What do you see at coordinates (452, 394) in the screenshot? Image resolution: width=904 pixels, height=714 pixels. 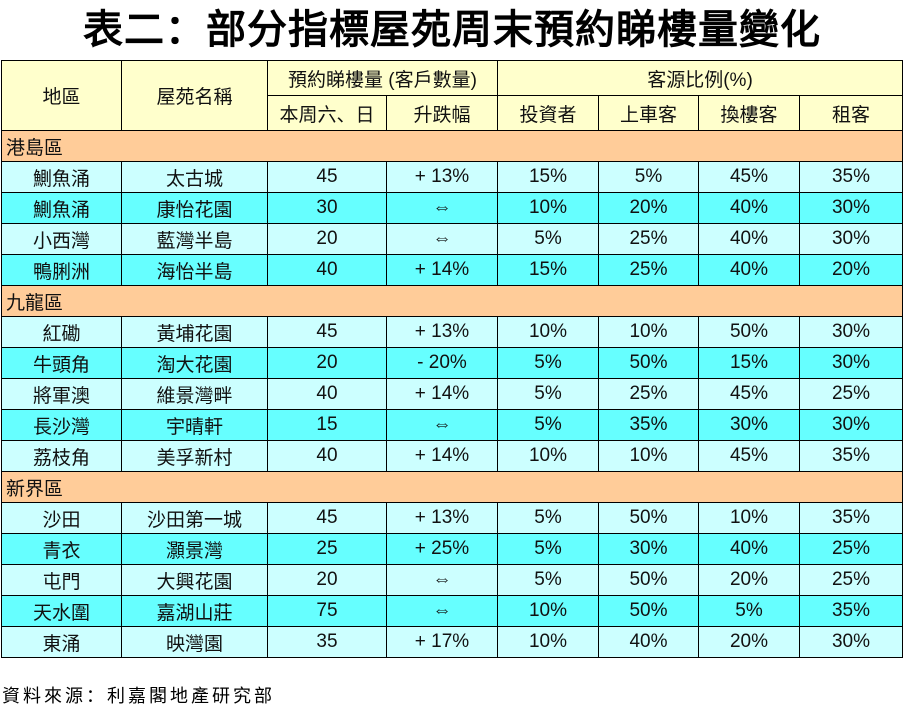 I see `table-row: 將軍澳 維景灣畔 40 + 14% 5% 25% 45% 25%` at bounding box center [452, 394].